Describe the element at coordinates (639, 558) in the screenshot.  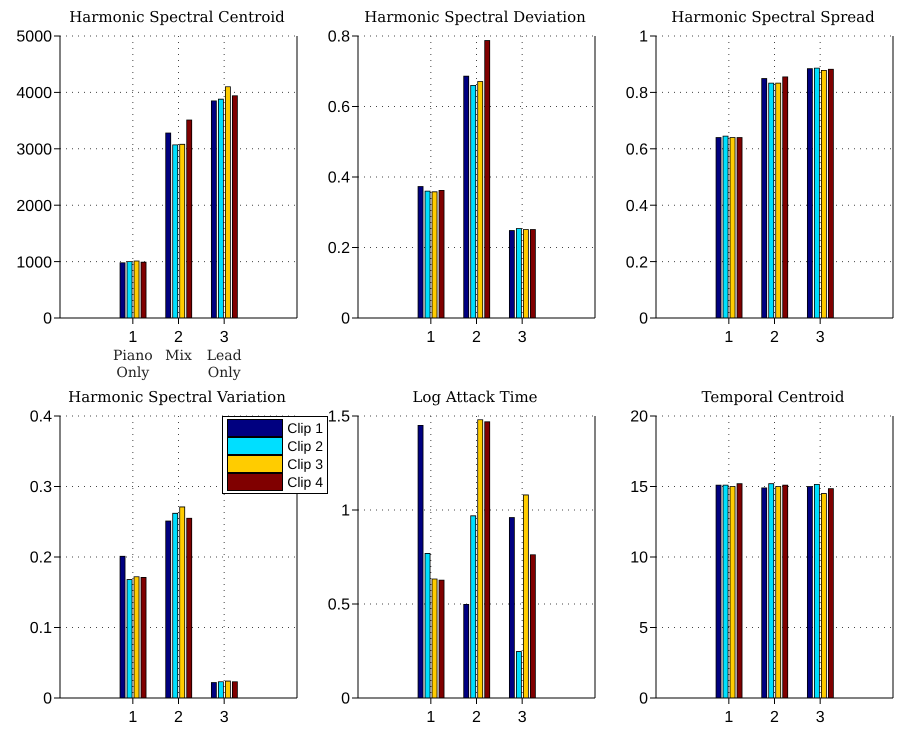
I see `y-tick-label: 10` at that location.